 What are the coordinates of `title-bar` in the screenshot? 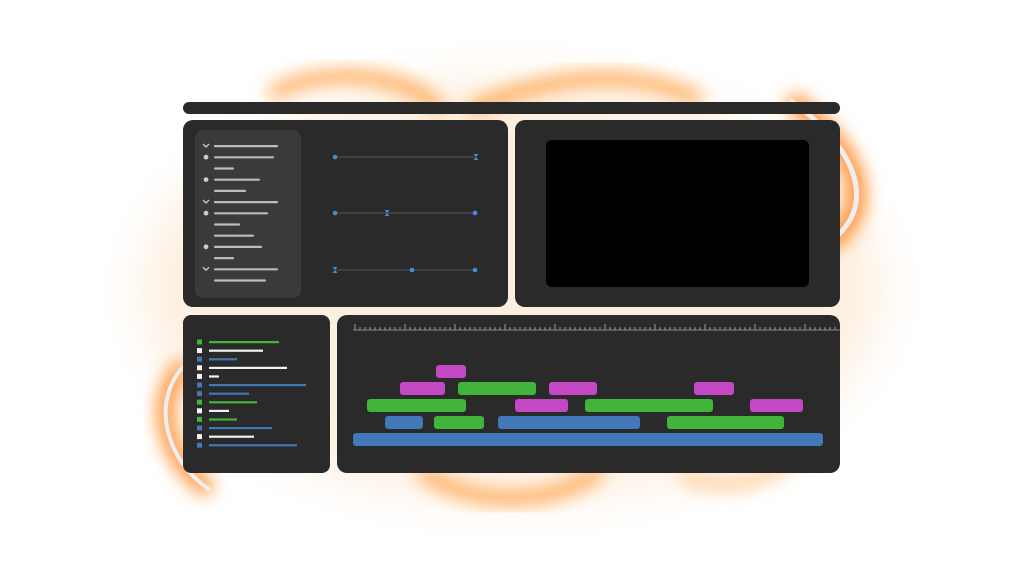 It's located at (511, 108).